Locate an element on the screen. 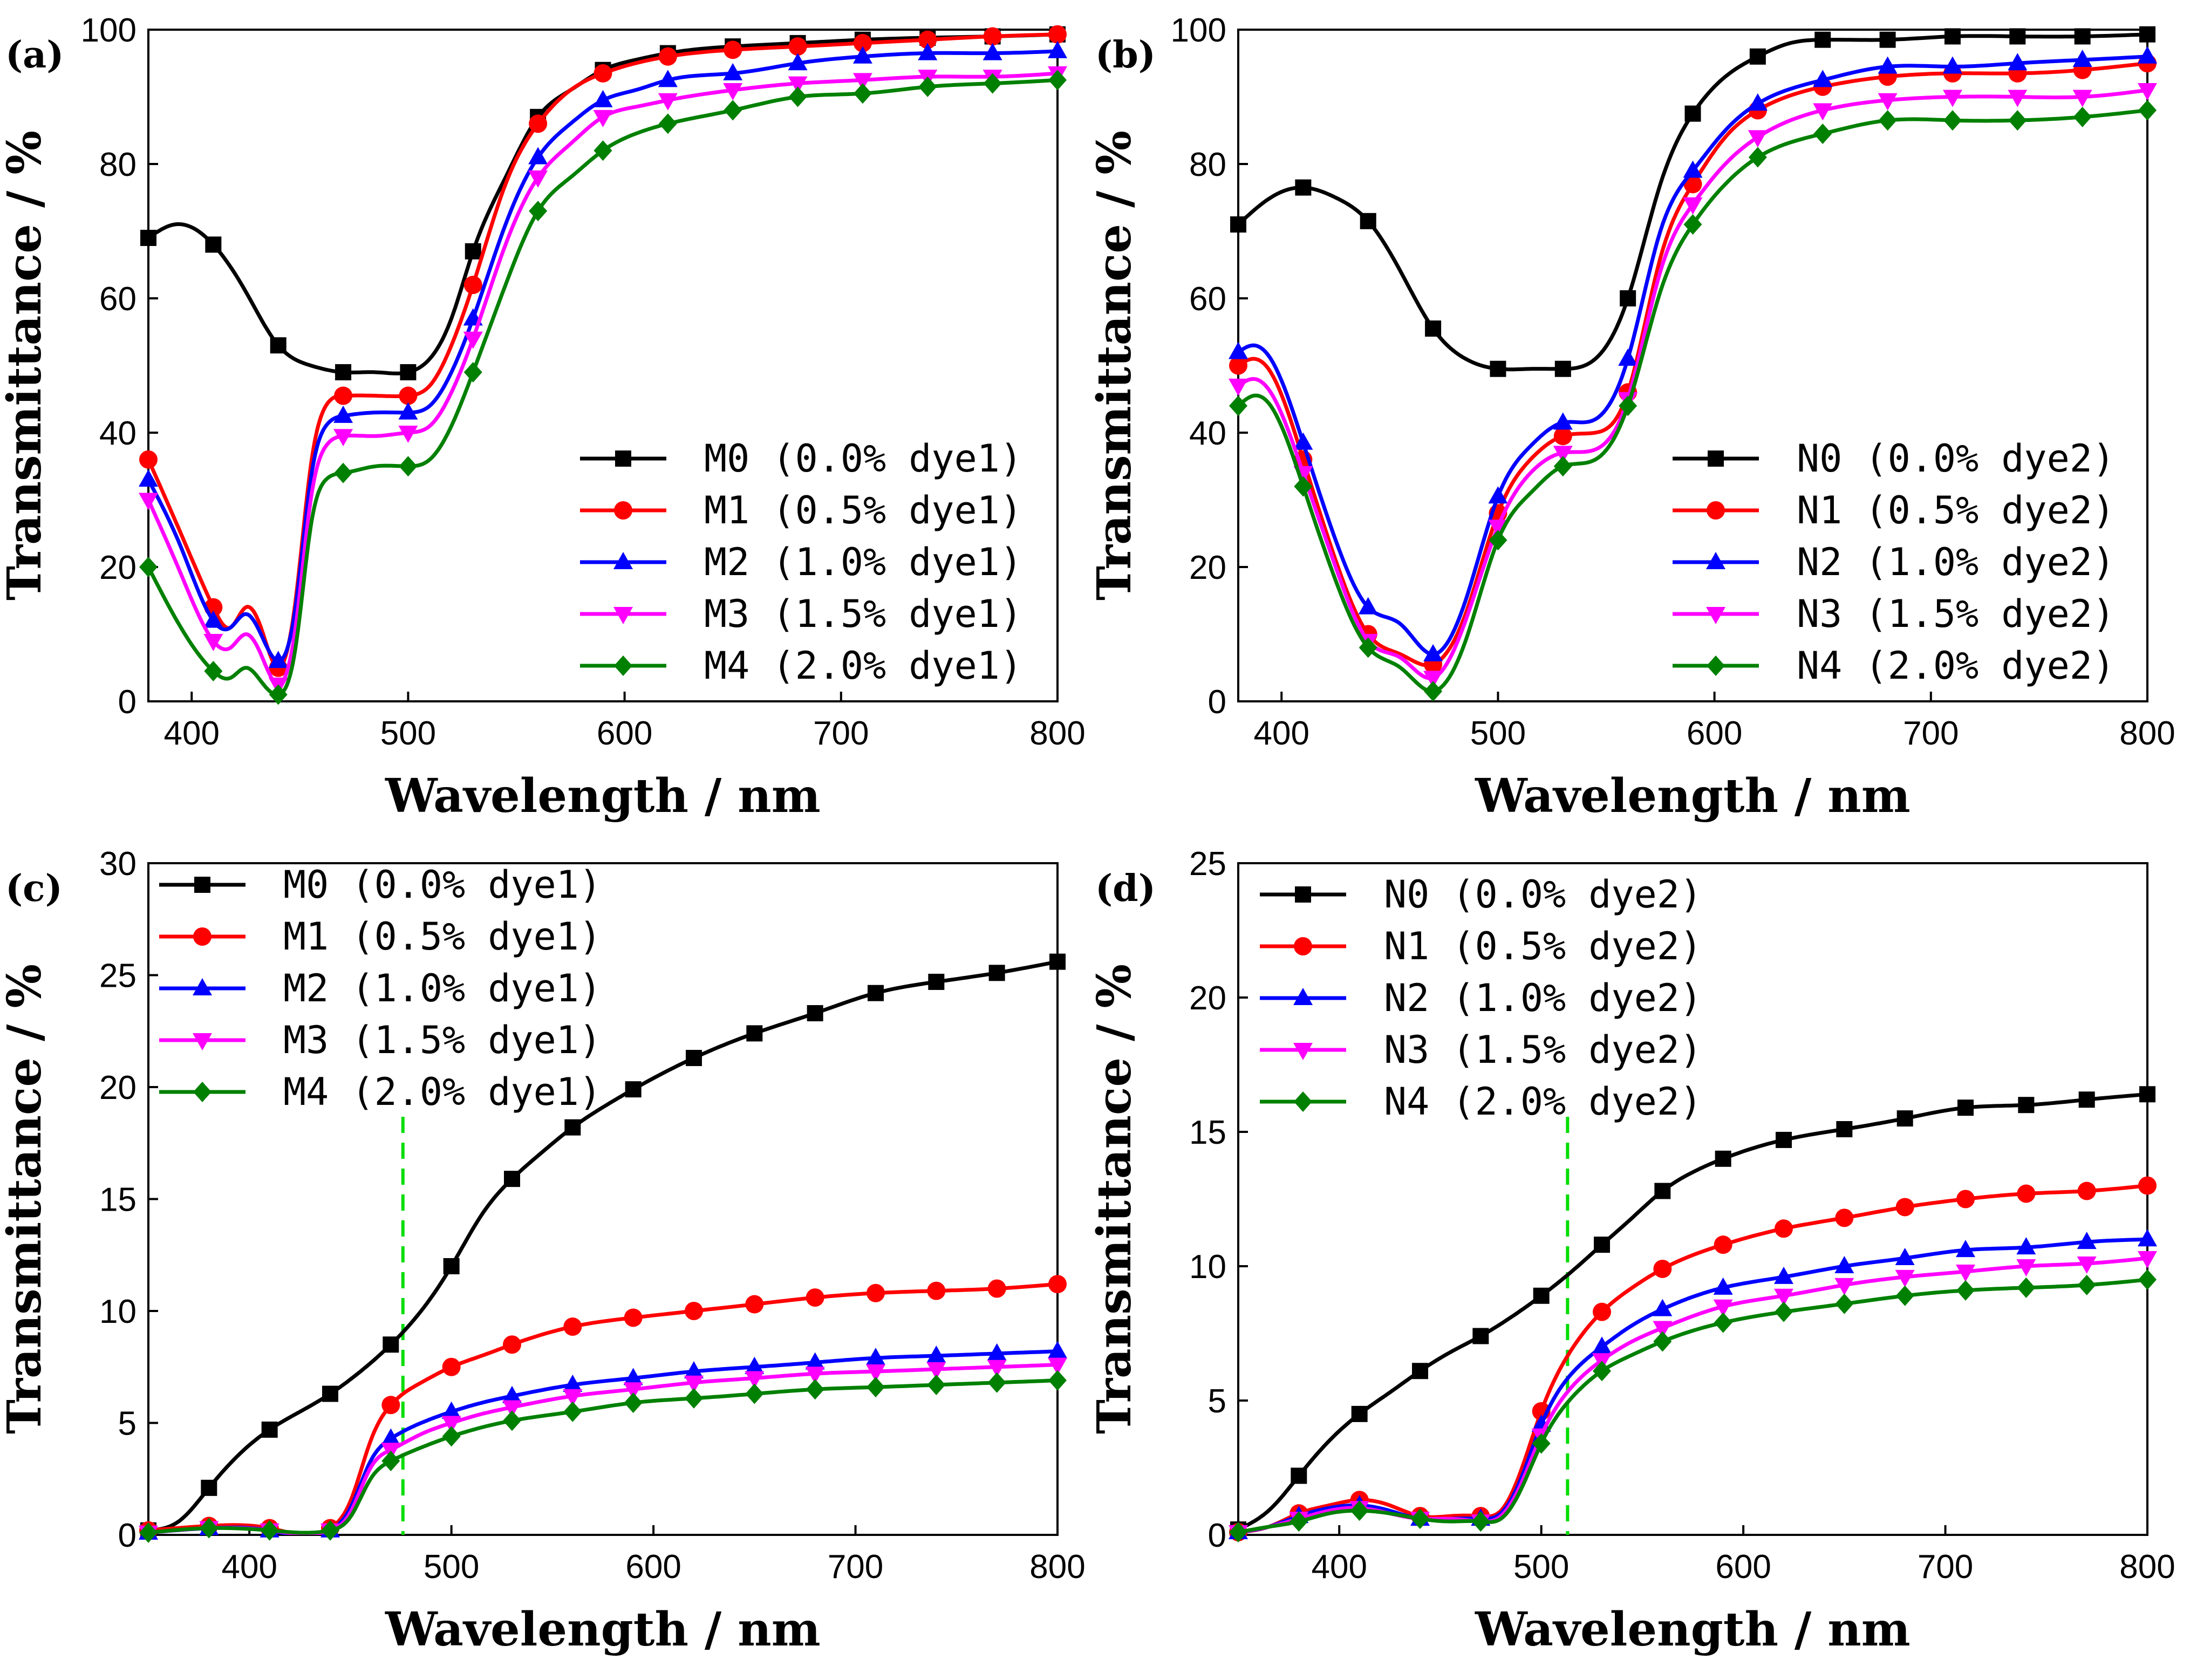  x-tick-label: 600 is located at coordinates (624, 733).